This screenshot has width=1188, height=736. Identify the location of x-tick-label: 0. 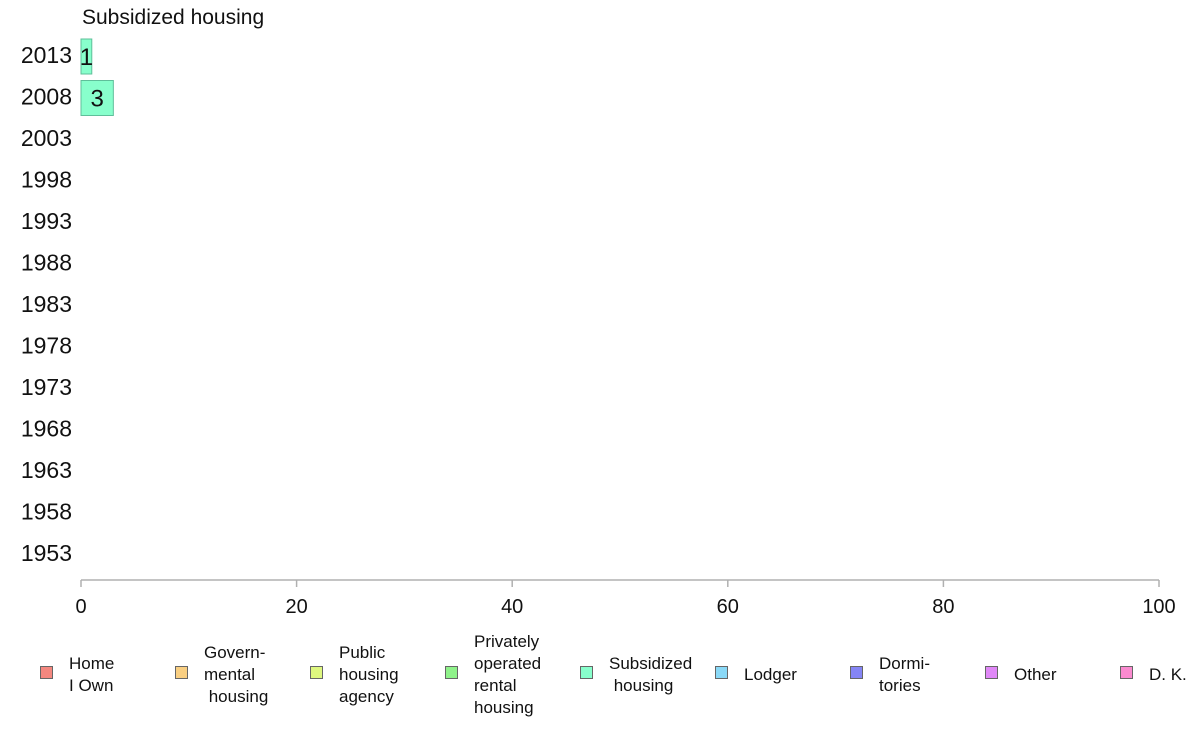
(80, 607).